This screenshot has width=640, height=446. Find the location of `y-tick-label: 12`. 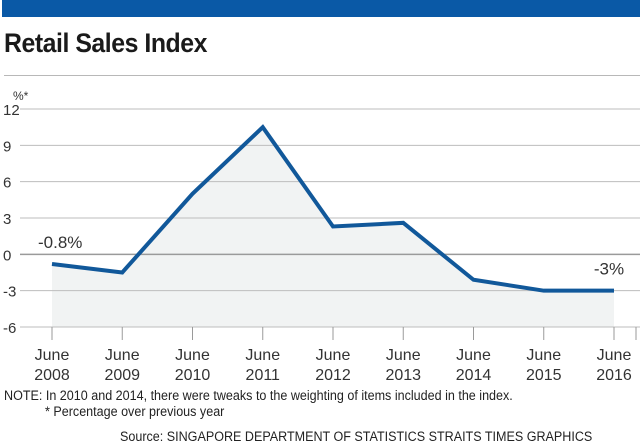

y-tick-label: 12 is located at coordinates (11, 110).